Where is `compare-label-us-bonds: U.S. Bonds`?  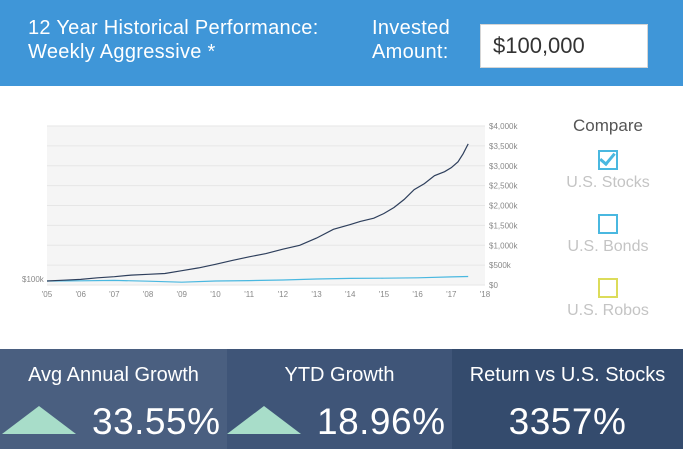 compare-label-us-bonds: U.S. Bonds is located at coordinates (608, 246).